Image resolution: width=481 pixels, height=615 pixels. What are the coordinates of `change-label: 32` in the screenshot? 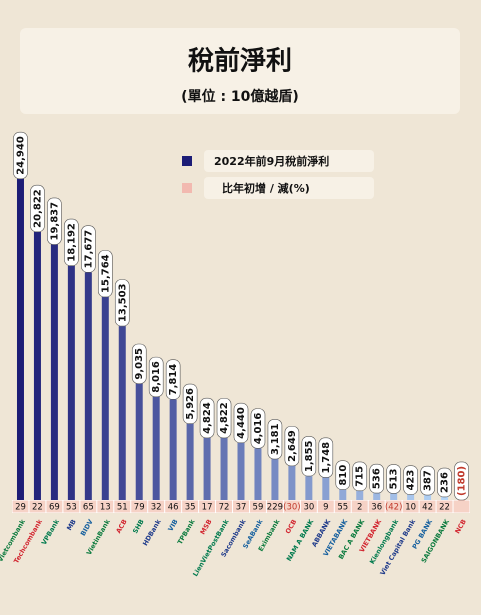 It's located at (156, 508).